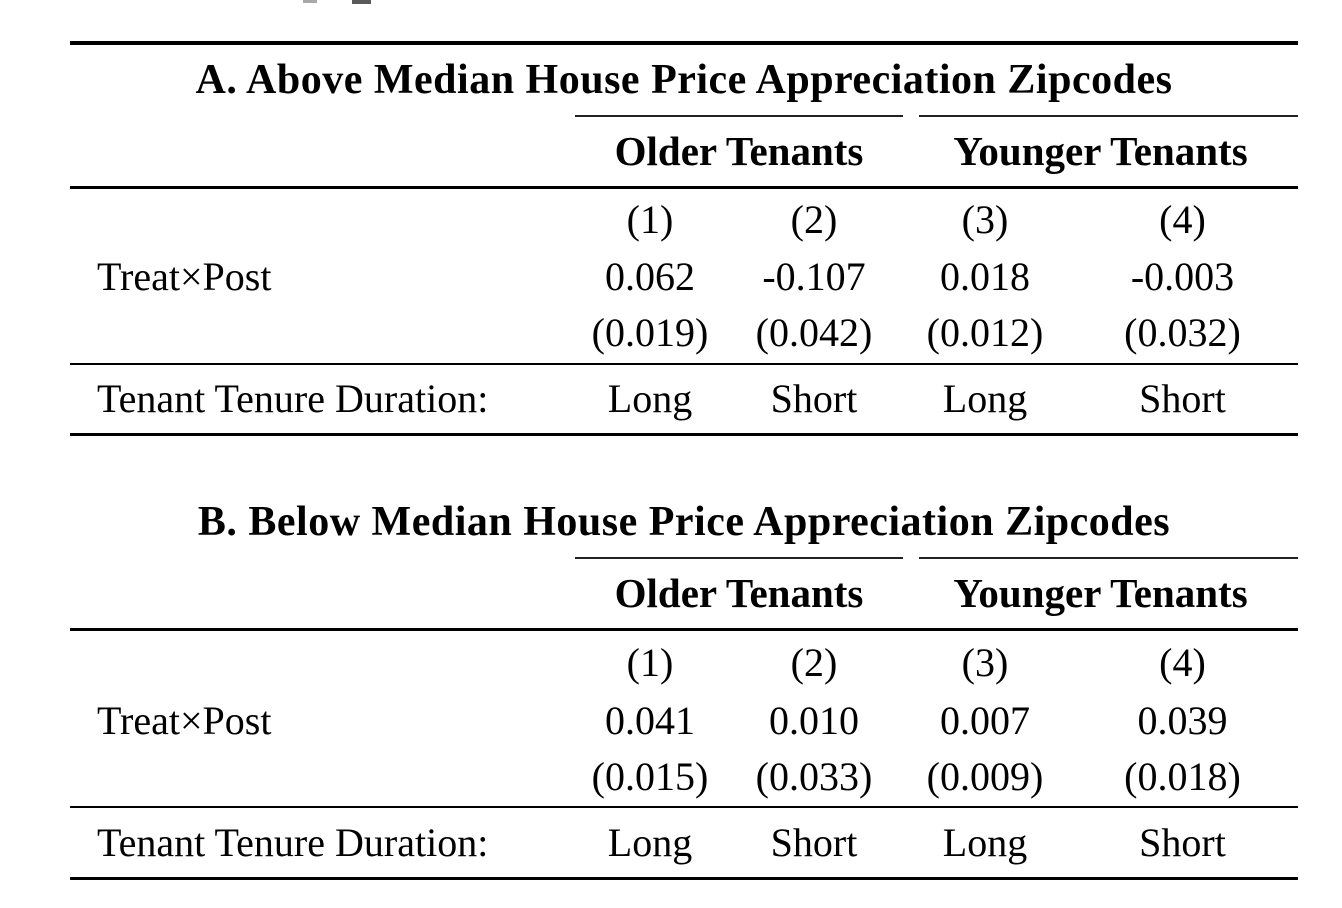 Image resolution: width=1342 pixels, height=908 pixels. Describe the element at coordinates (985, 776) in the screenshot. I see `stderr-col3: (0.009)` at that location.